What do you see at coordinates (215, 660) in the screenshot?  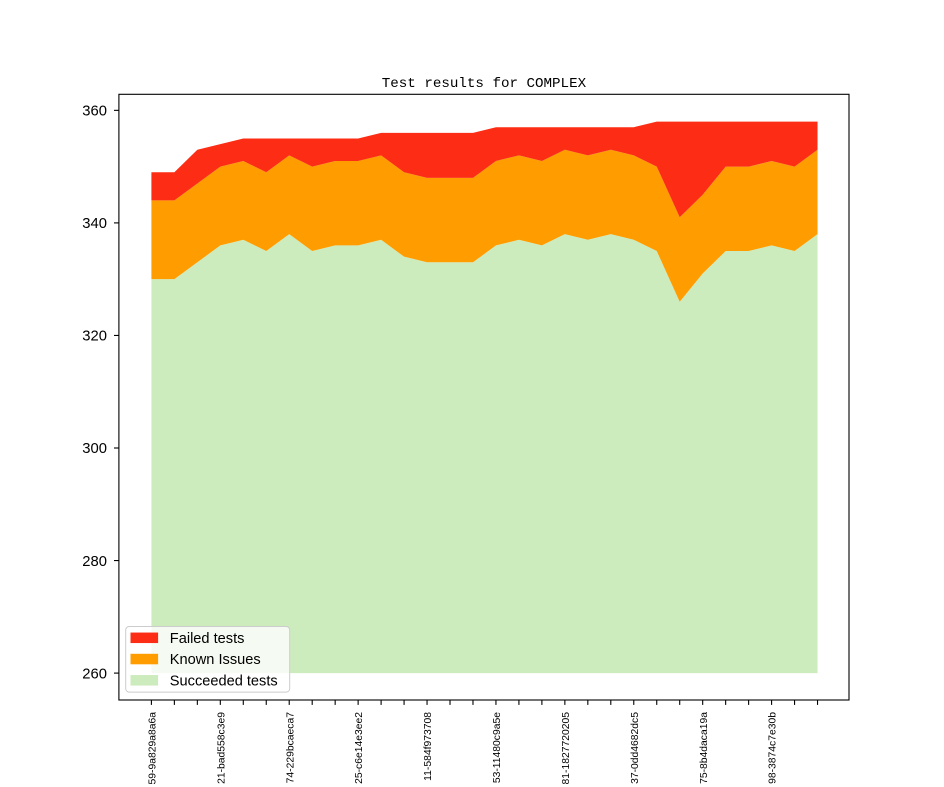 I see `svg-text: Known Issues` at bounding box center [215, 660].